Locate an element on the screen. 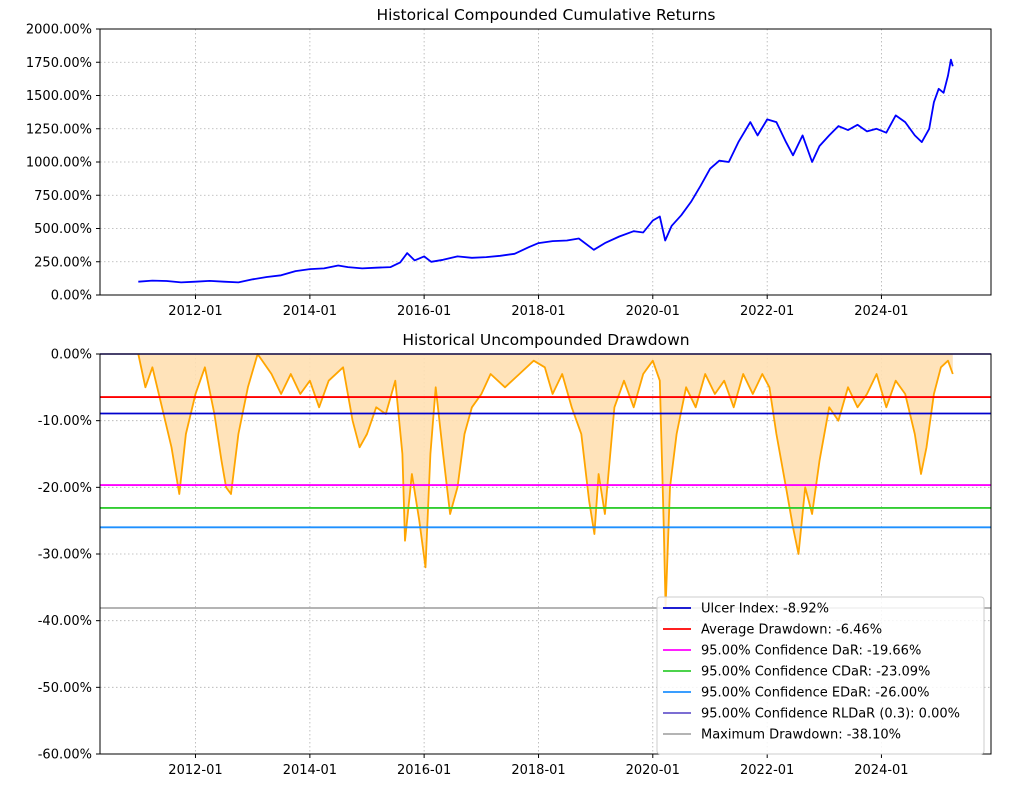 The width and height of the screenshot is (1019, 793). y-tick-label: -60.00% is located at coordinates (65, 755).